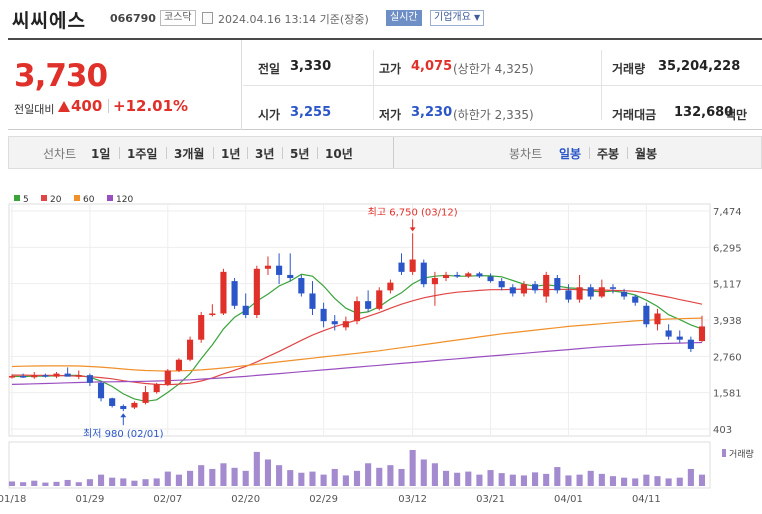 The image size is (762, 514). I want to click on chart-tabs: 선차트 1일 1주일 3개월 1년 3년 5년 10년 봉차트 일봉 주봉 월봉, so click(385, 152).